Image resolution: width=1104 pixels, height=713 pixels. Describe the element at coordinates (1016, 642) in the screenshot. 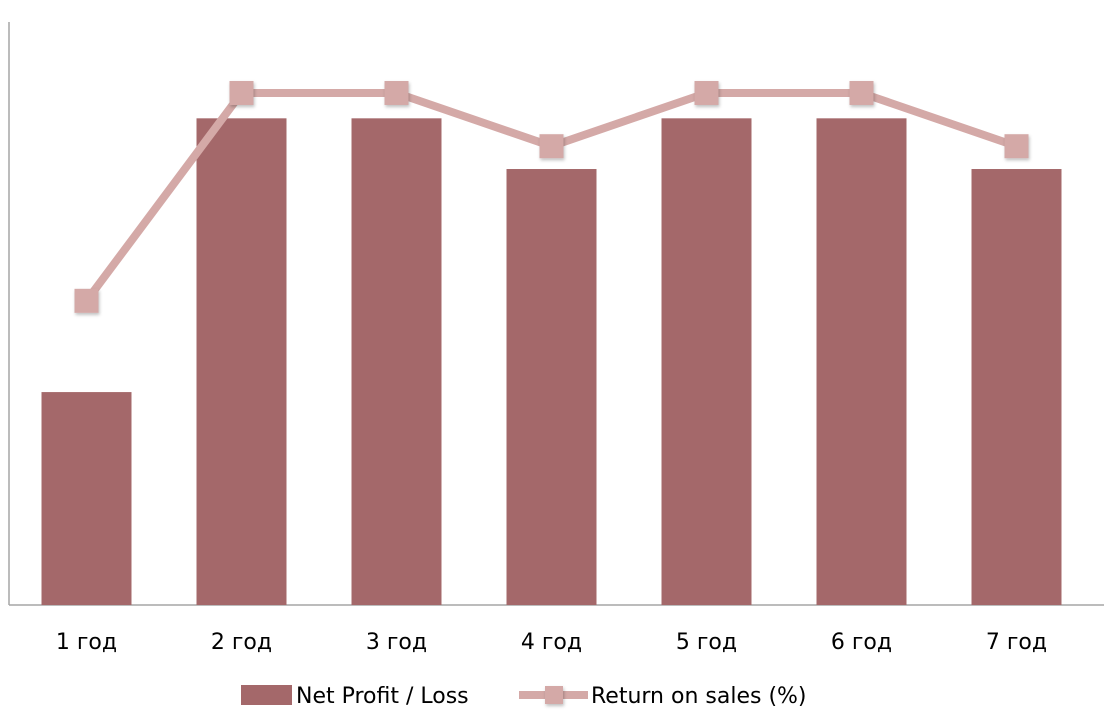

I see `x-tick-label-7: 7 год` at that location.